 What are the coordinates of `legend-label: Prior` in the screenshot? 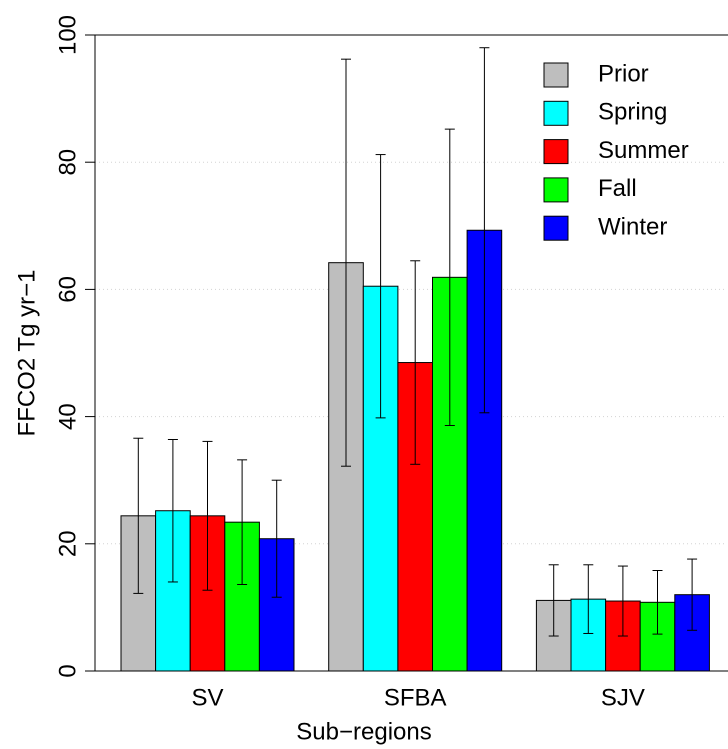 It's located at (623, 73).